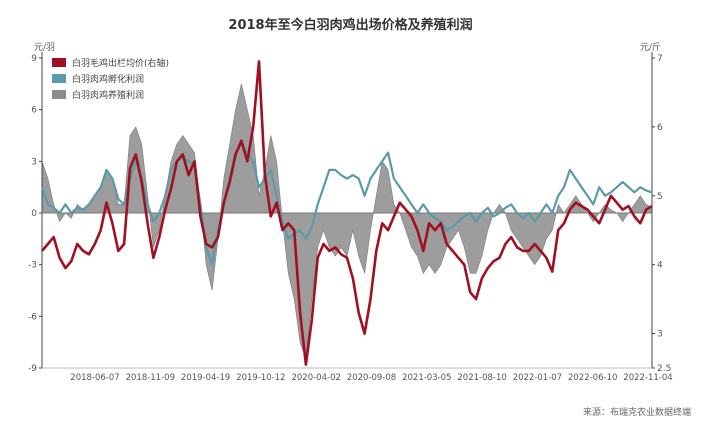 The width and height of the screenshot is (701, 421). Describe the element at coordinates (660, 59) in the screenshot. I see `right-tick-label: 7` at that location.